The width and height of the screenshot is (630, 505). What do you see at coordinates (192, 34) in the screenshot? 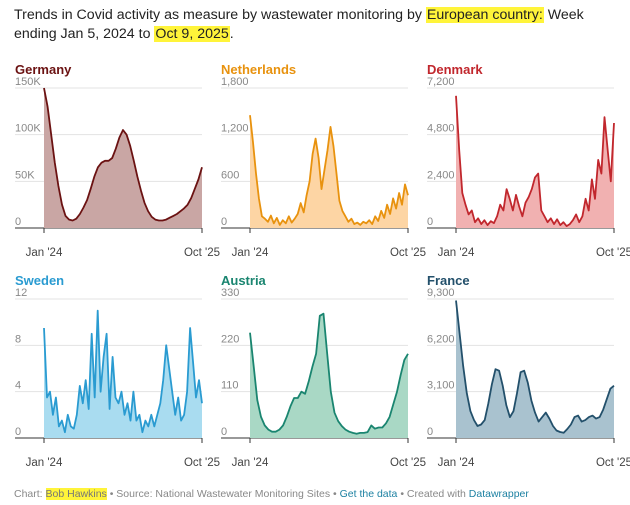
I see `title-highlight-date: Oct 9, 2025` at bounding box center [192, 34].